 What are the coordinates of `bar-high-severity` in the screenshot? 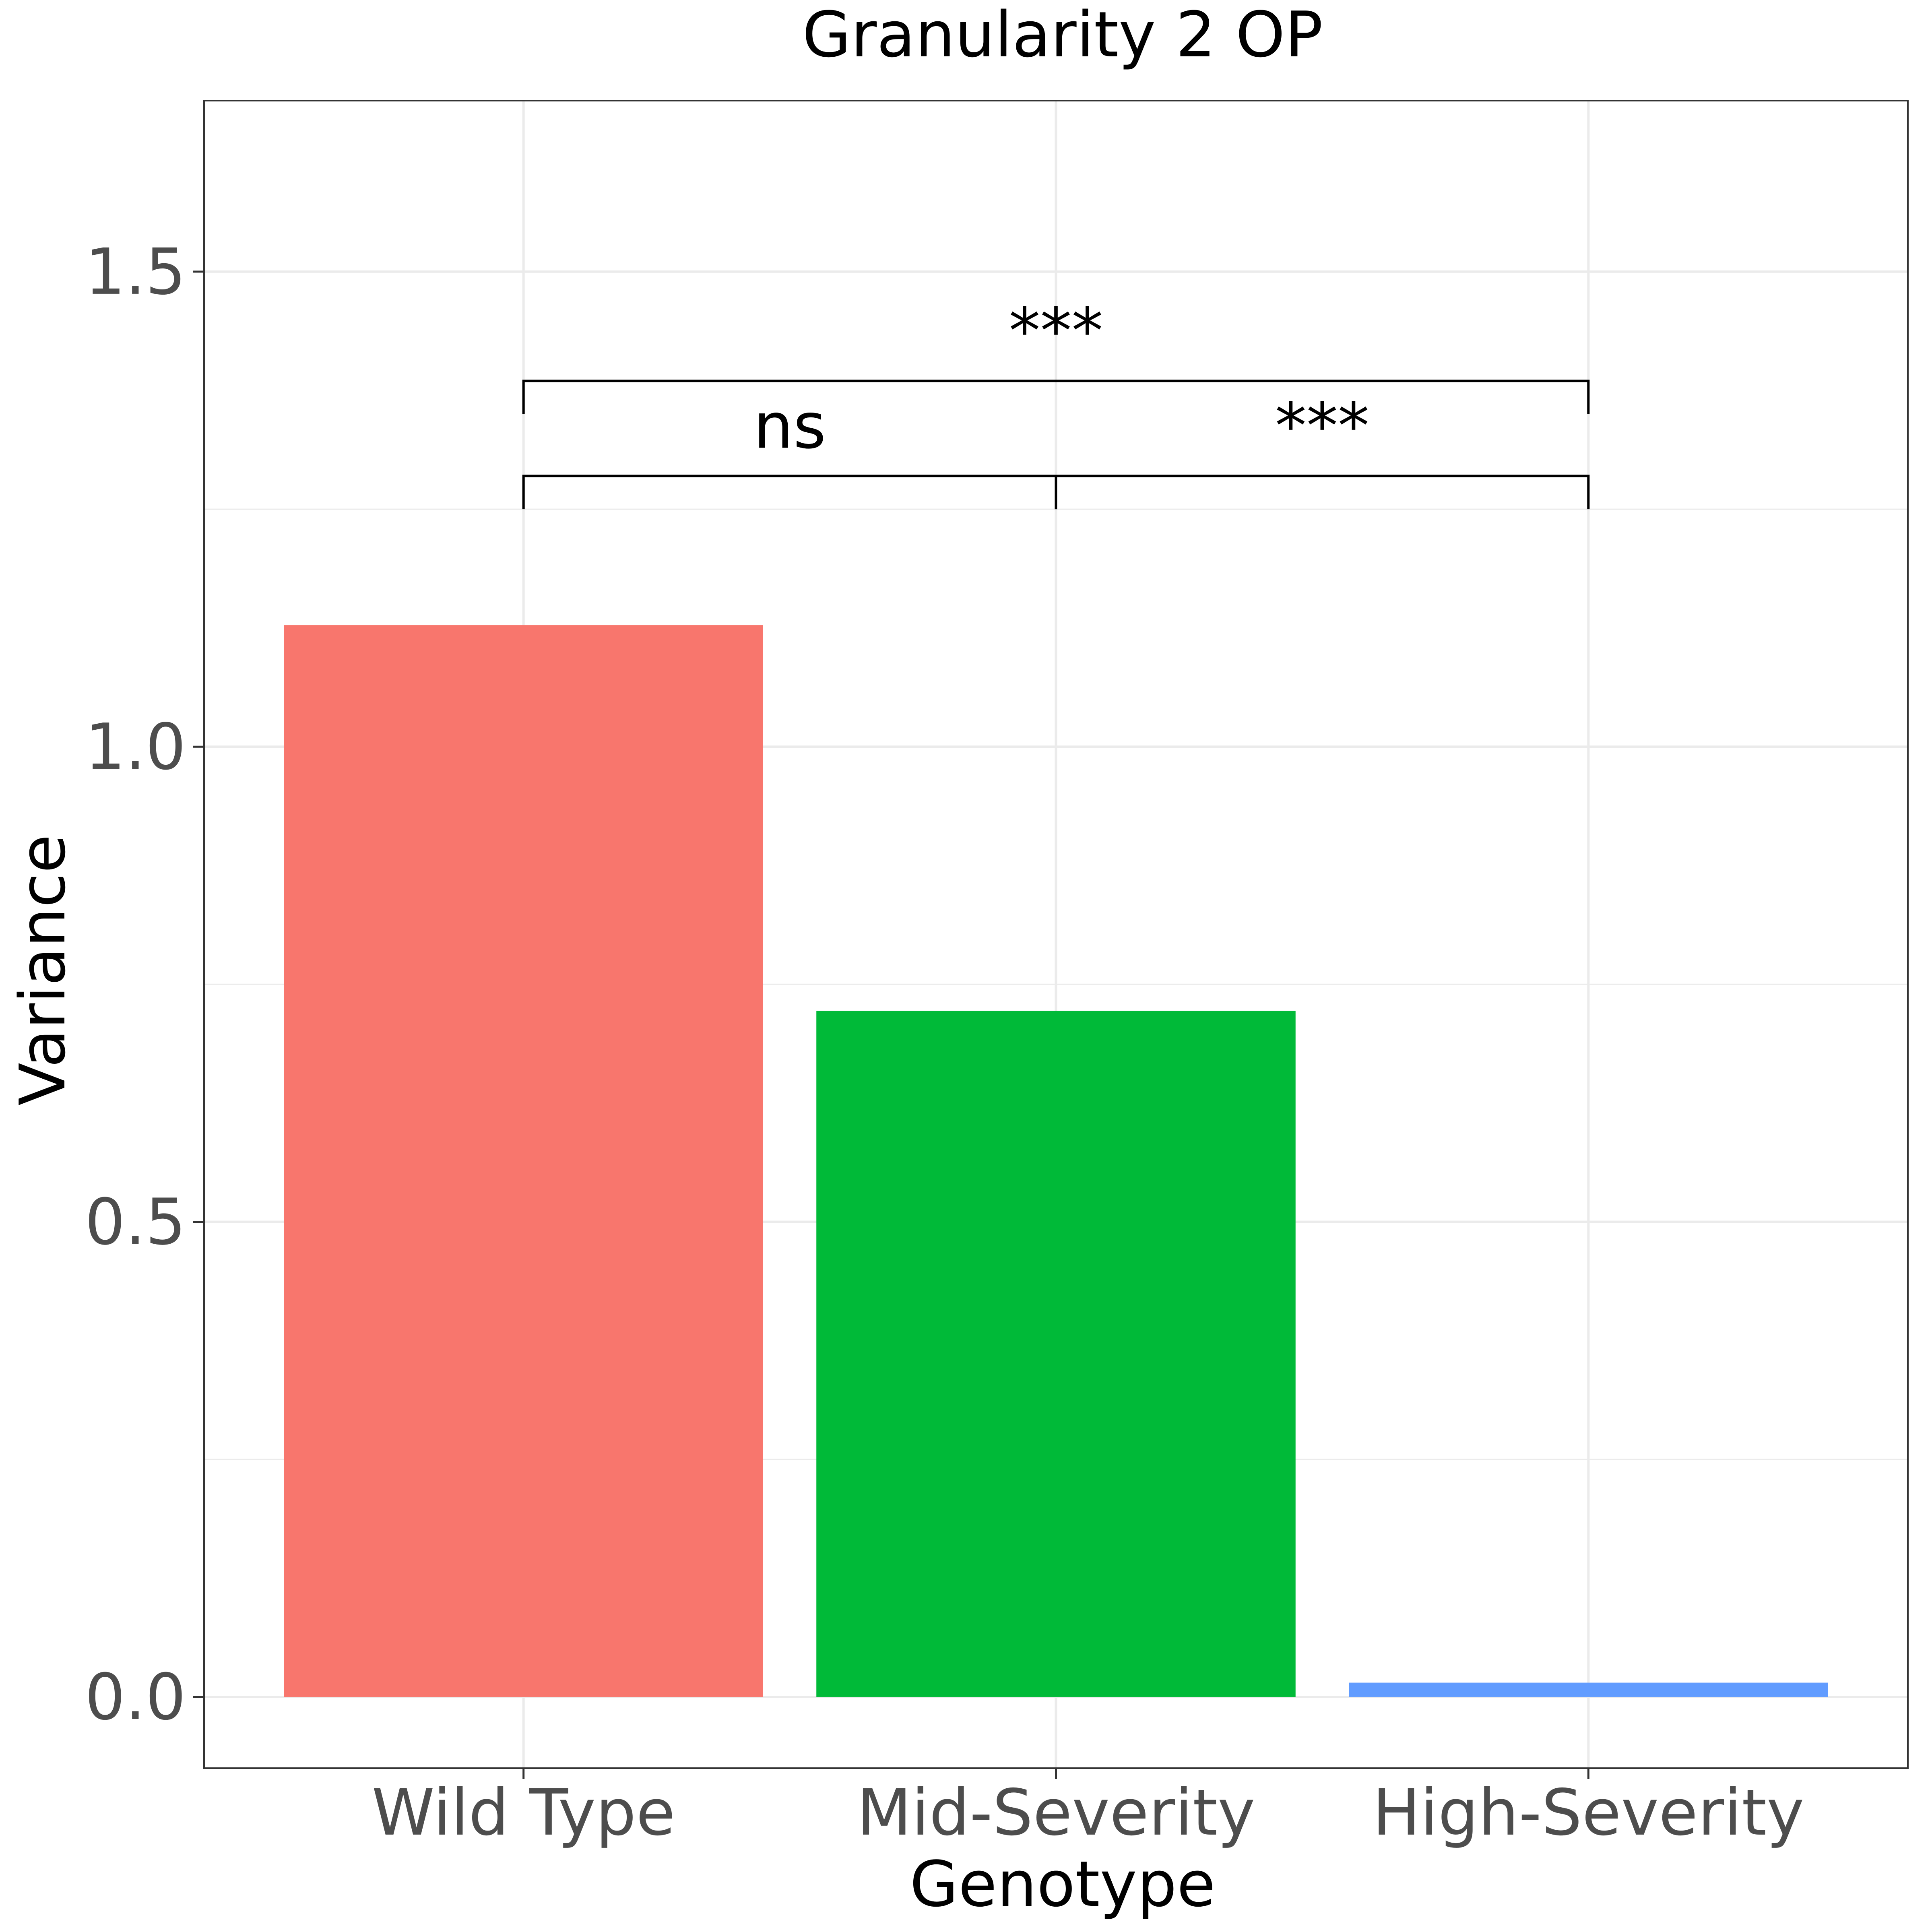 It's located at (1588, 1689).